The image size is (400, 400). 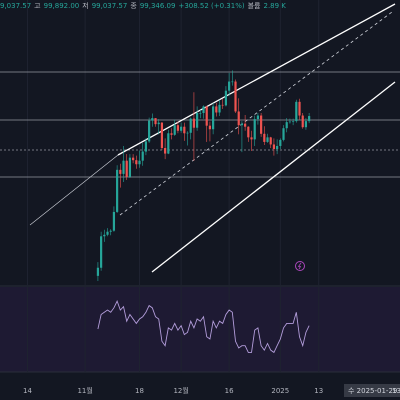 I want to click on alert-icon, so click(x=300, y=266).